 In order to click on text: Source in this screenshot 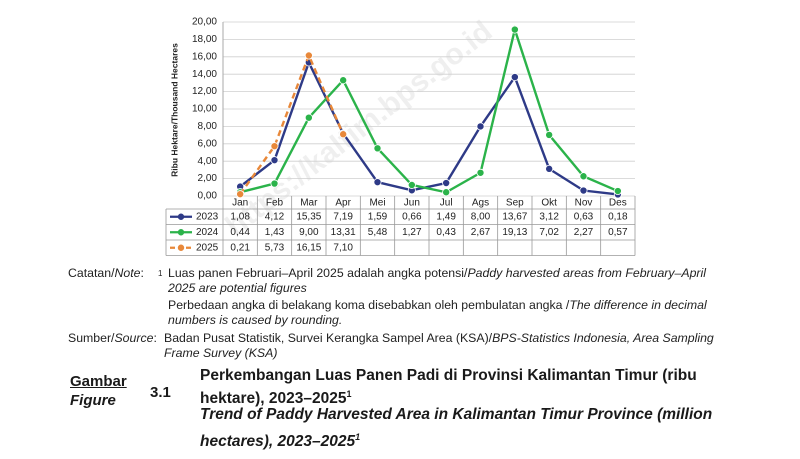, I will do `click(134, 338)`.